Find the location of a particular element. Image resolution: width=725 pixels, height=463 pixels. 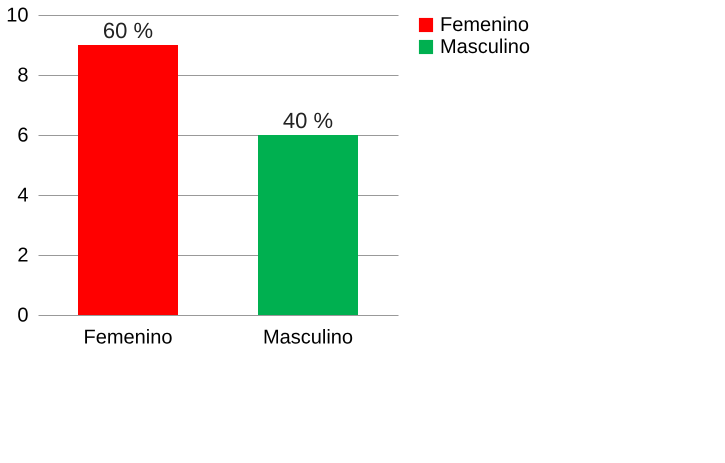

y-tick-label: 2 is located at coordinates (22, 255).